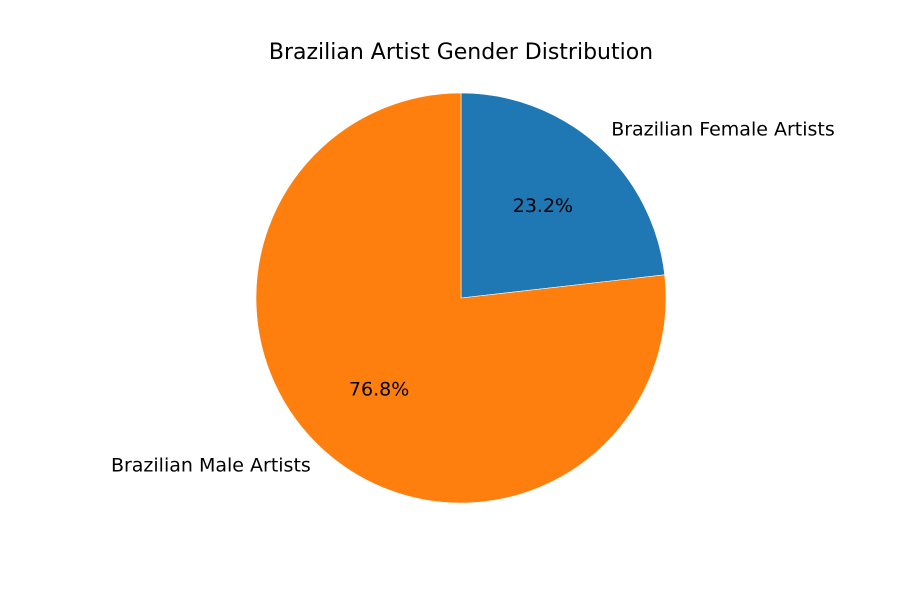  I want to click on chart-title: Brazilian Artist Gender Distribution, so click(461, 52).